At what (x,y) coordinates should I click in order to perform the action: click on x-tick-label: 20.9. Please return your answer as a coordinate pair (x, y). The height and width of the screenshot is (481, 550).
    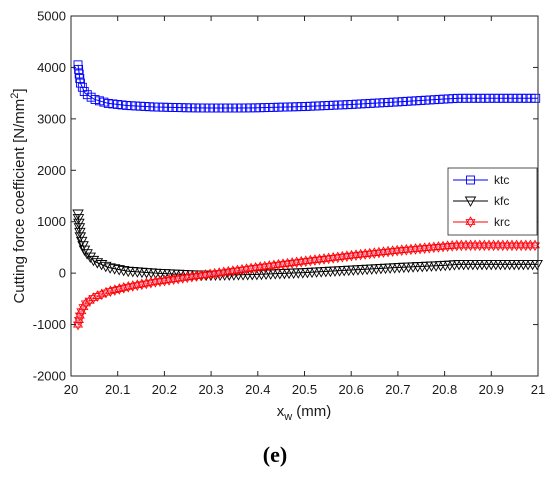
    Looking at the image, I should click on (491, 389).